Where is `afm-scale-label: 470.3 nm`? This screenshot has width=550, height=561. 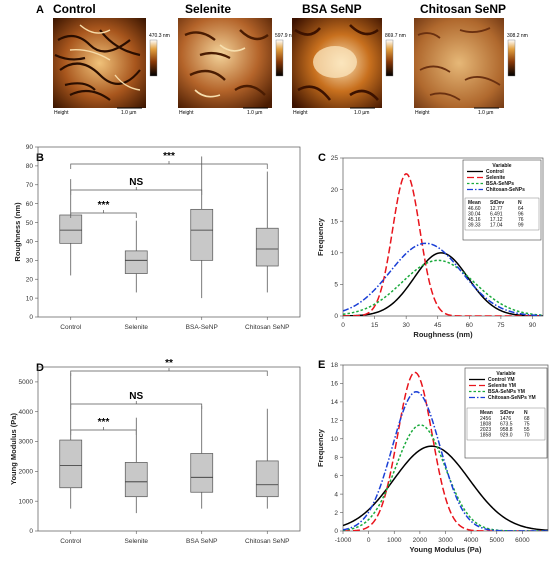 afm-scale-label: 470.3 nm is located at coordinates (159, 36).